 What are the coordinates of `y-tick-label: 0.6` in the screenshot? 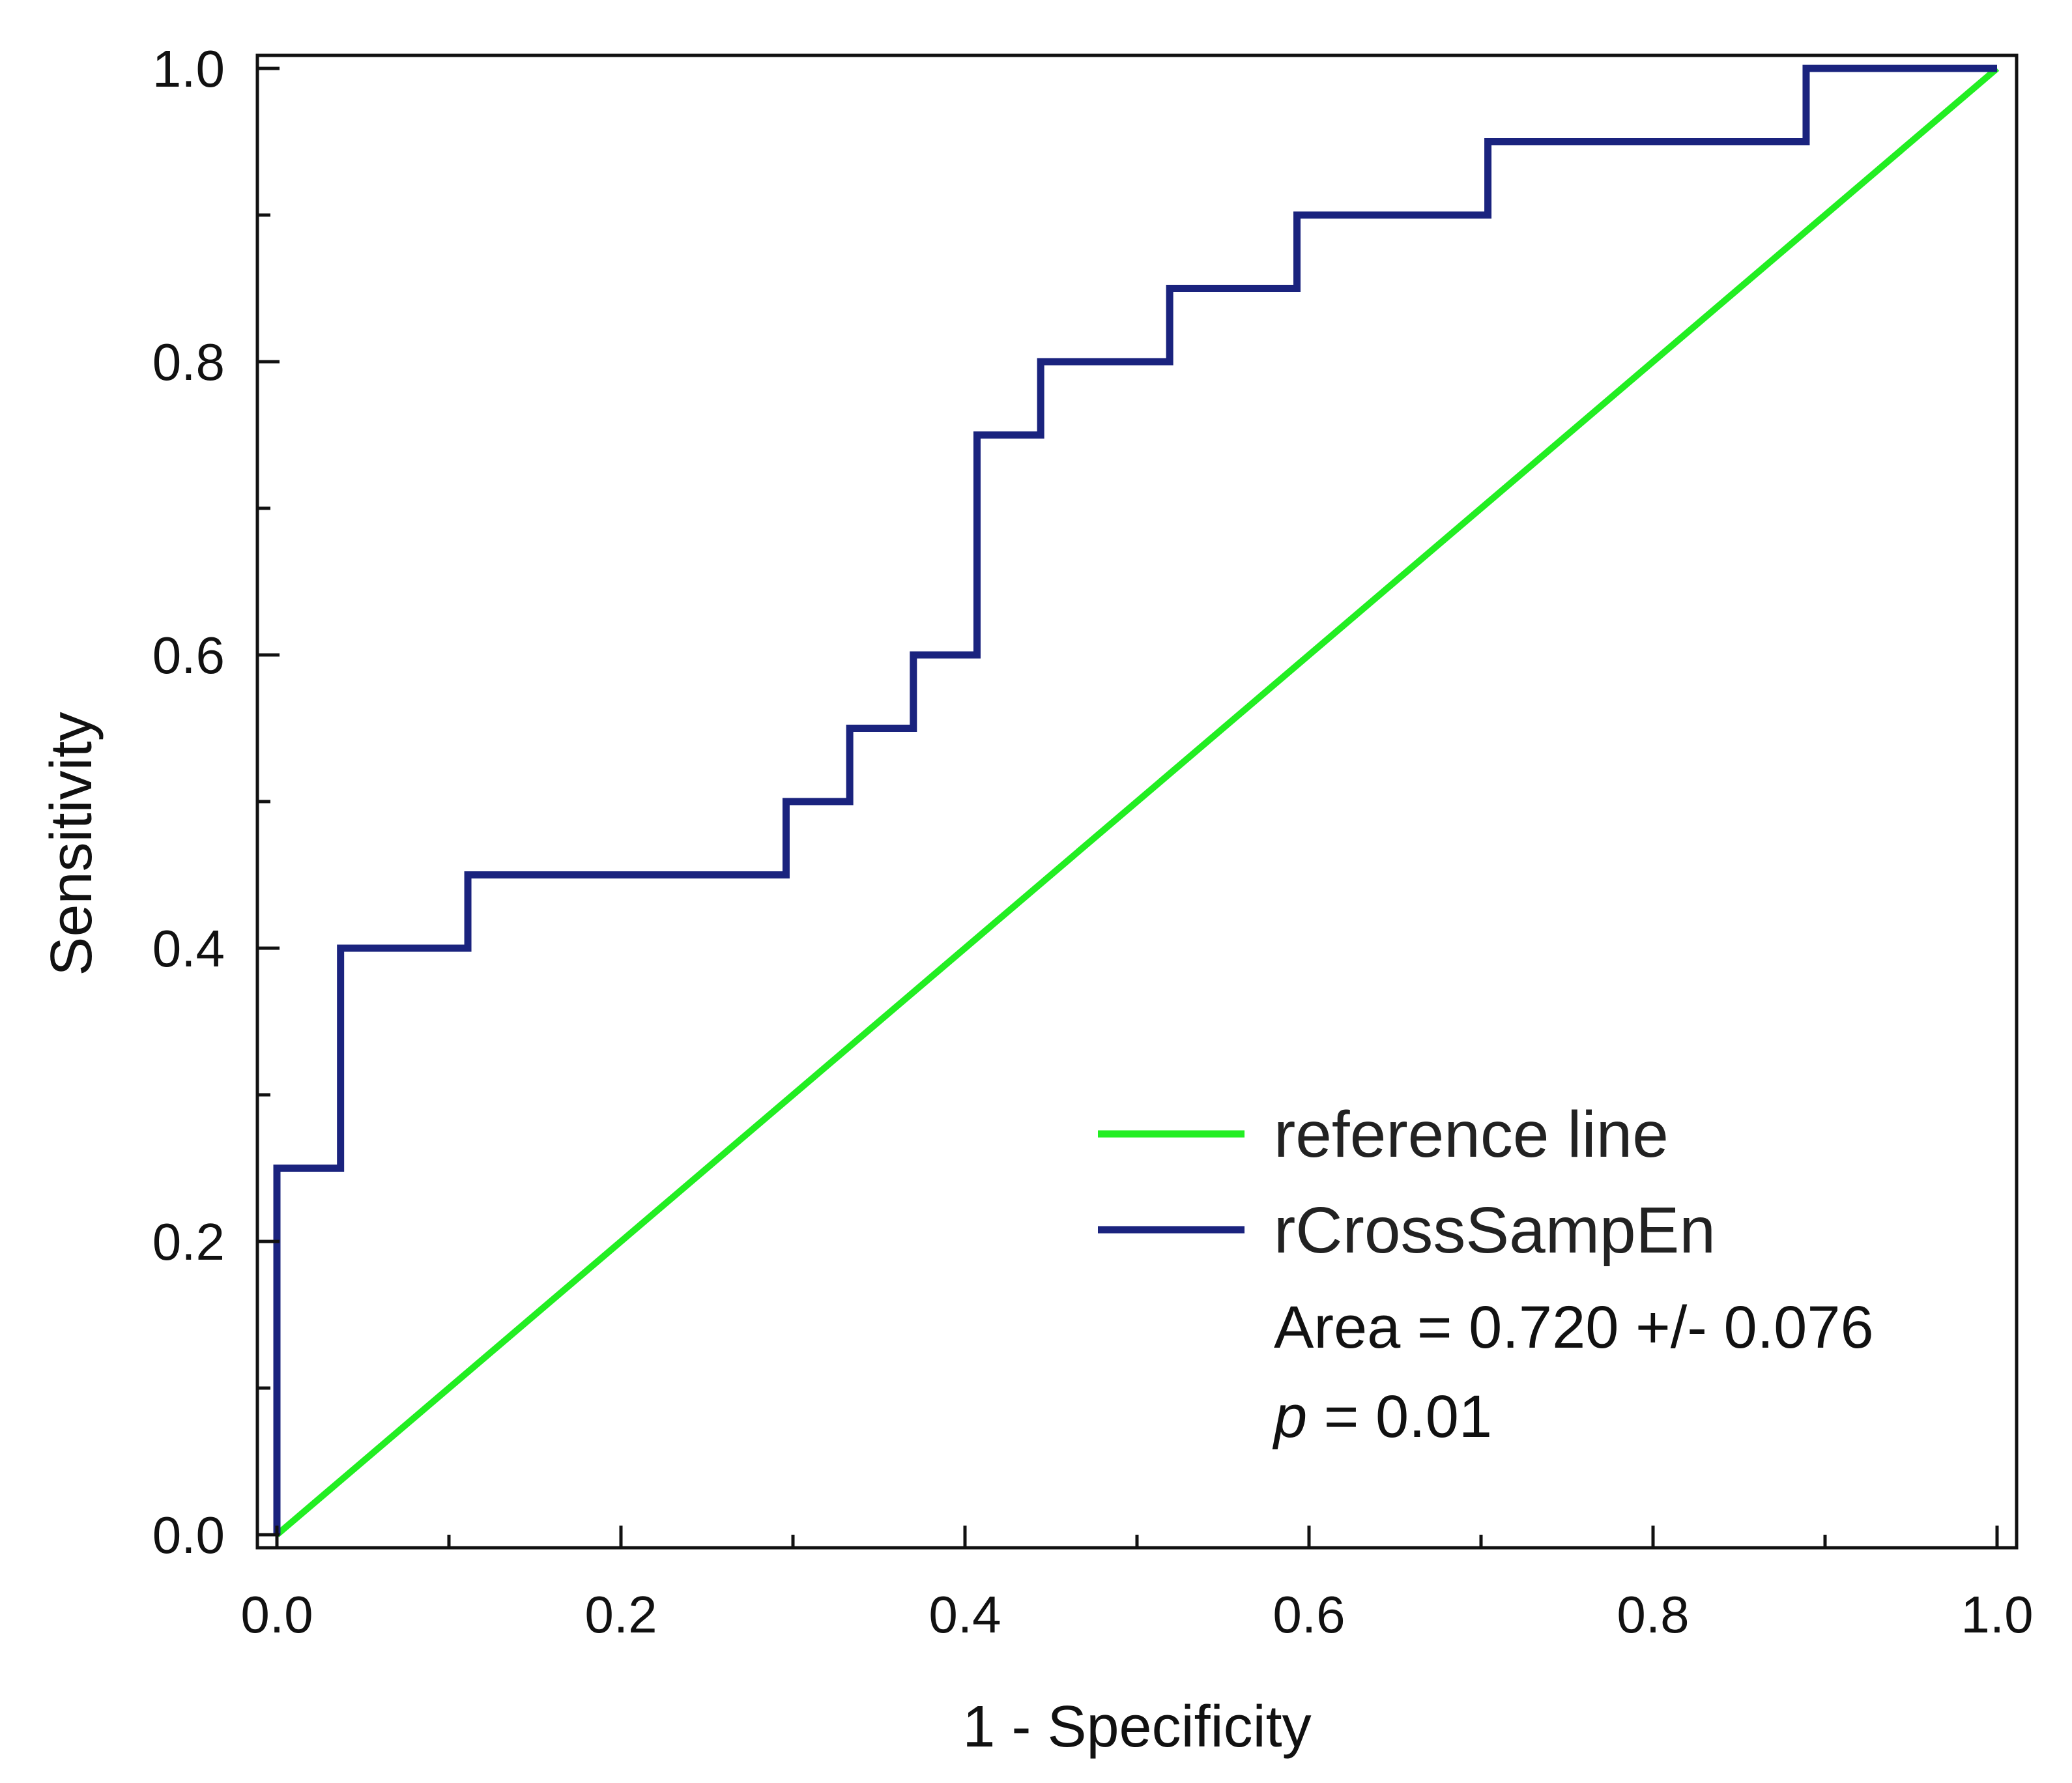 It's located at (188, 655).